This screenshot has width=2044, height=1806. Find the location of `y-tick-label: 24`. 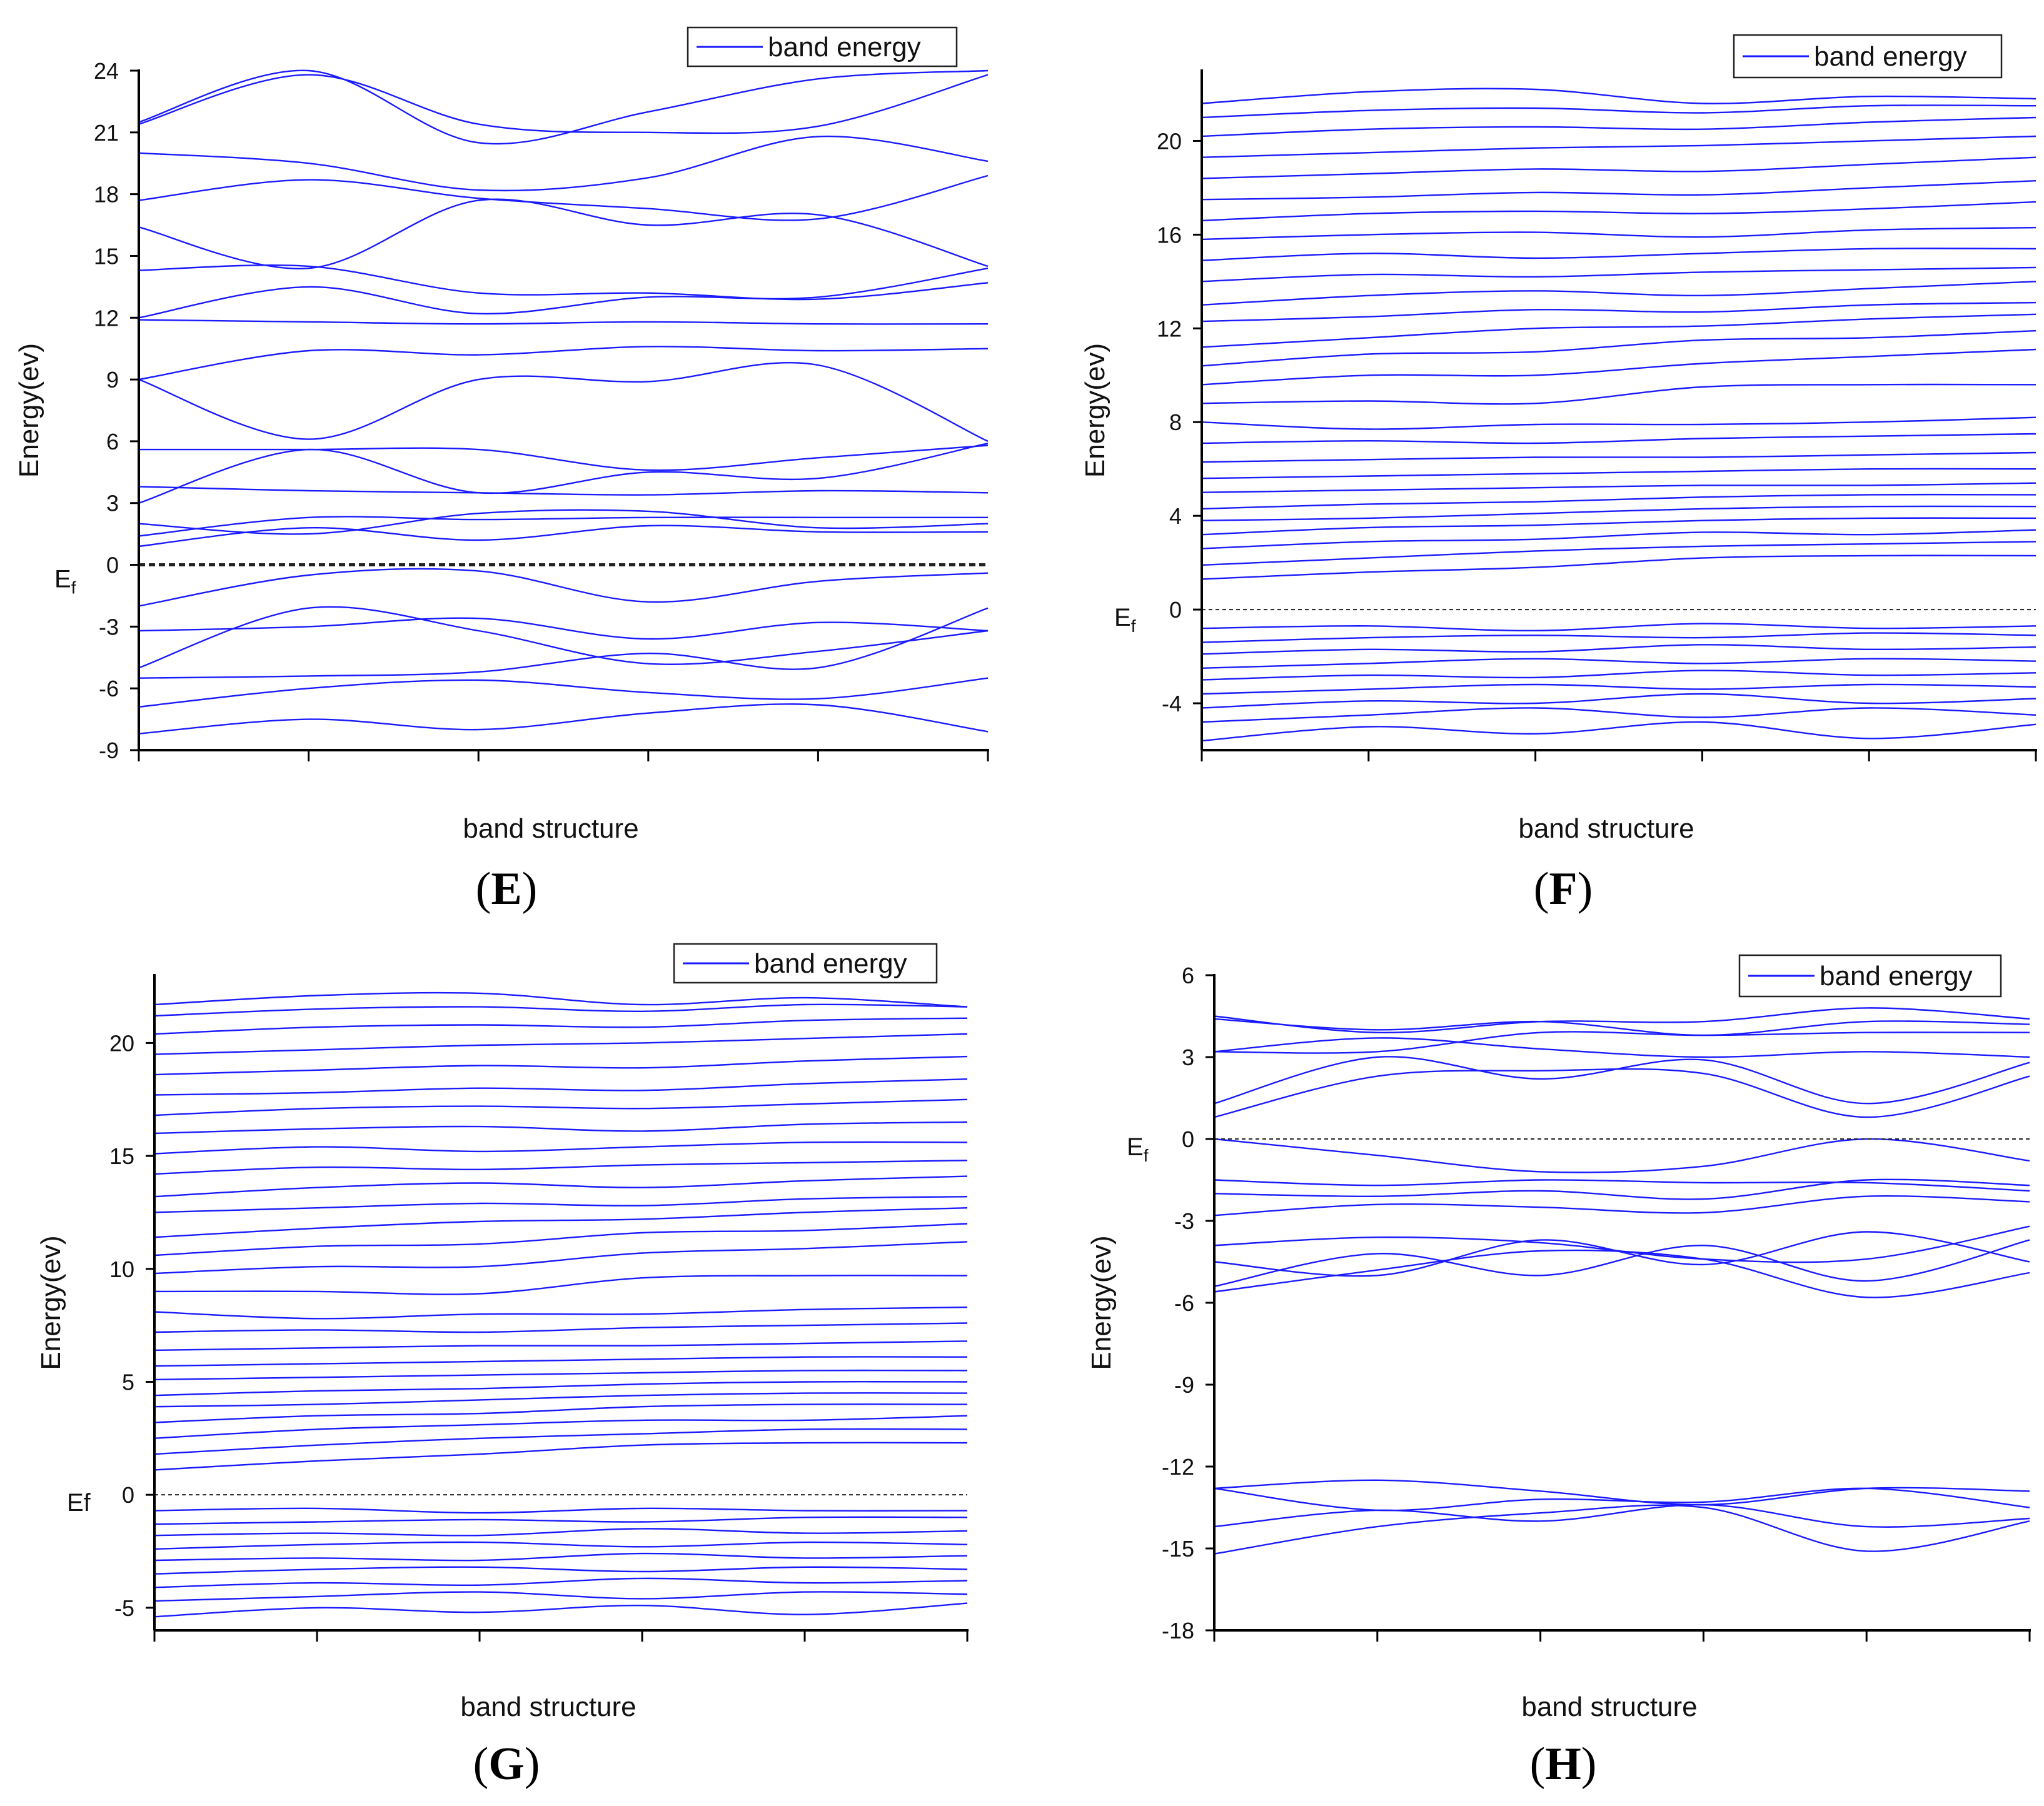

y-tick-label: 24 is located at coordinates (106, 71).